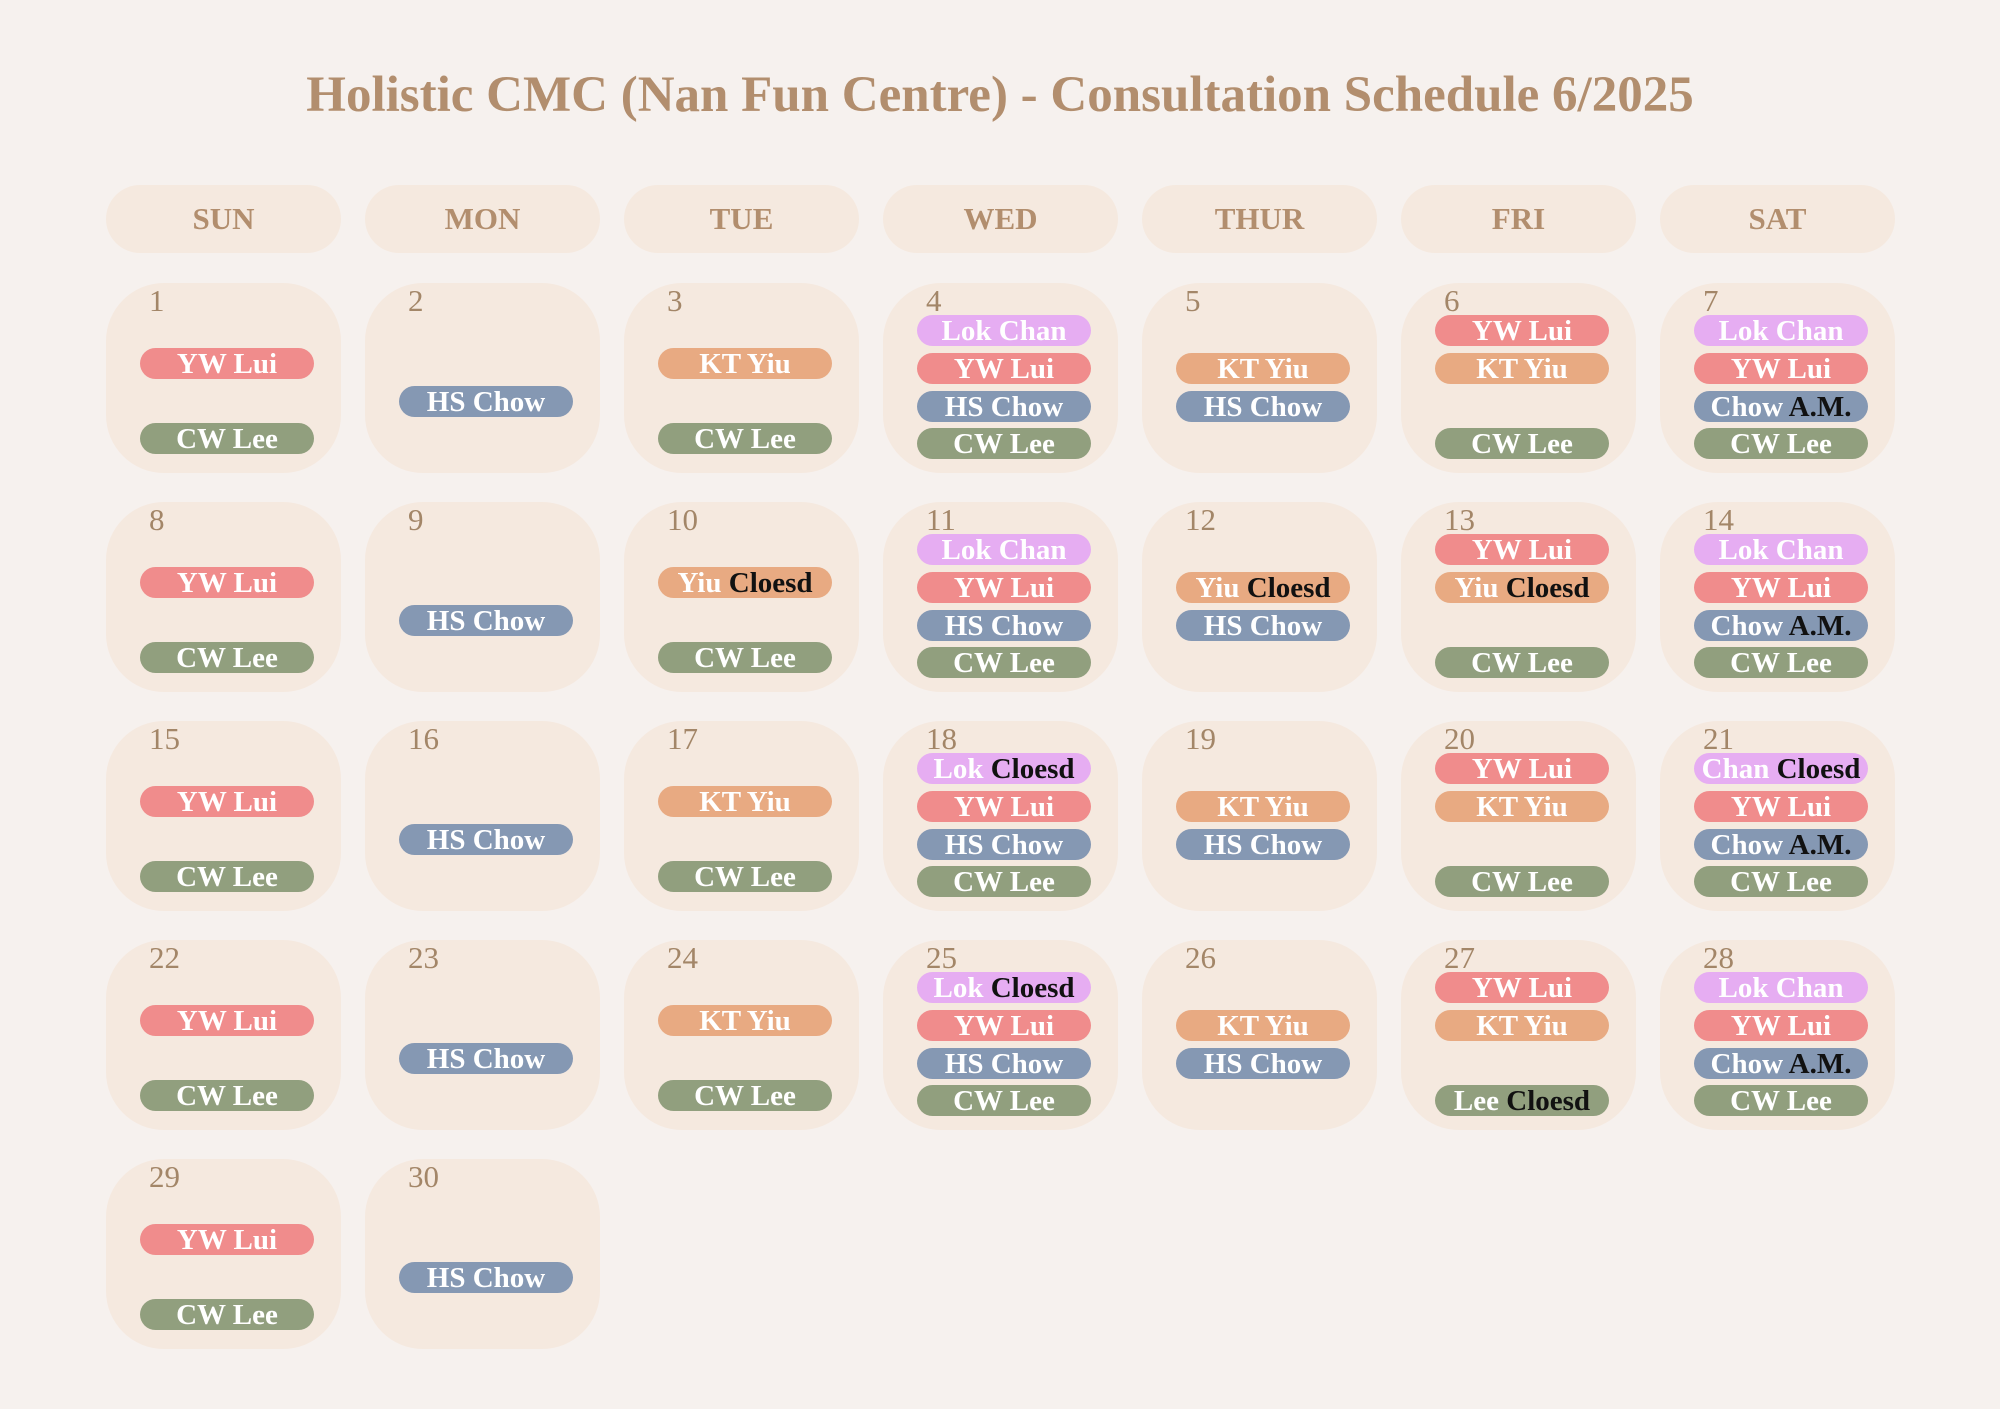 The width and height of the screenshot is (2000, 1409). I want to click on day-cell-17: 17 KT Yiu CW Lee, so click(741, 816).